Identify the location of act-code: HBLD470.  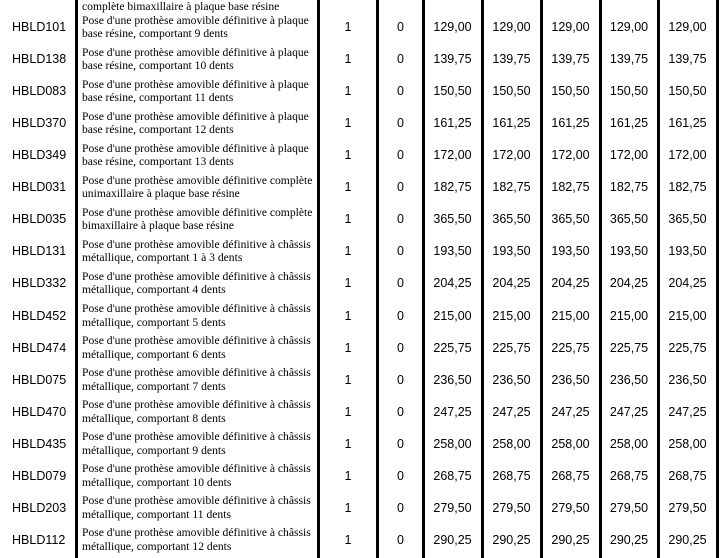
(39, 411).